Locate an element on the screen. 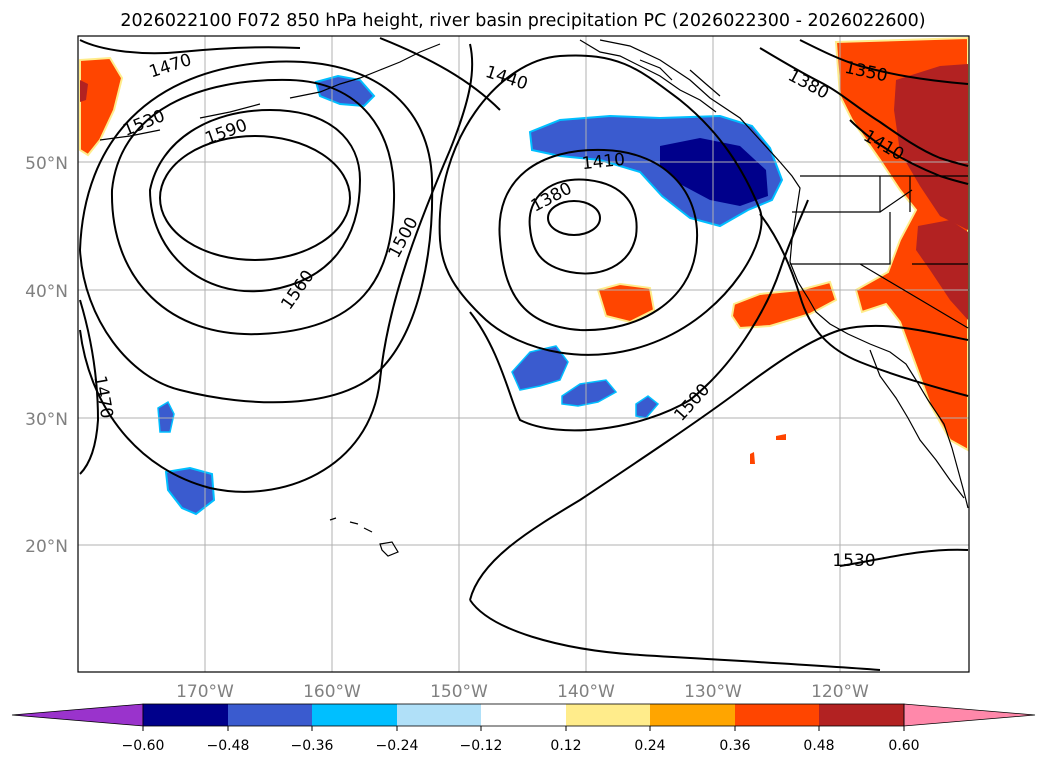 This screenshot has width=1047, height=765. lon-label: 170°W is located at coordinates (205, 692).